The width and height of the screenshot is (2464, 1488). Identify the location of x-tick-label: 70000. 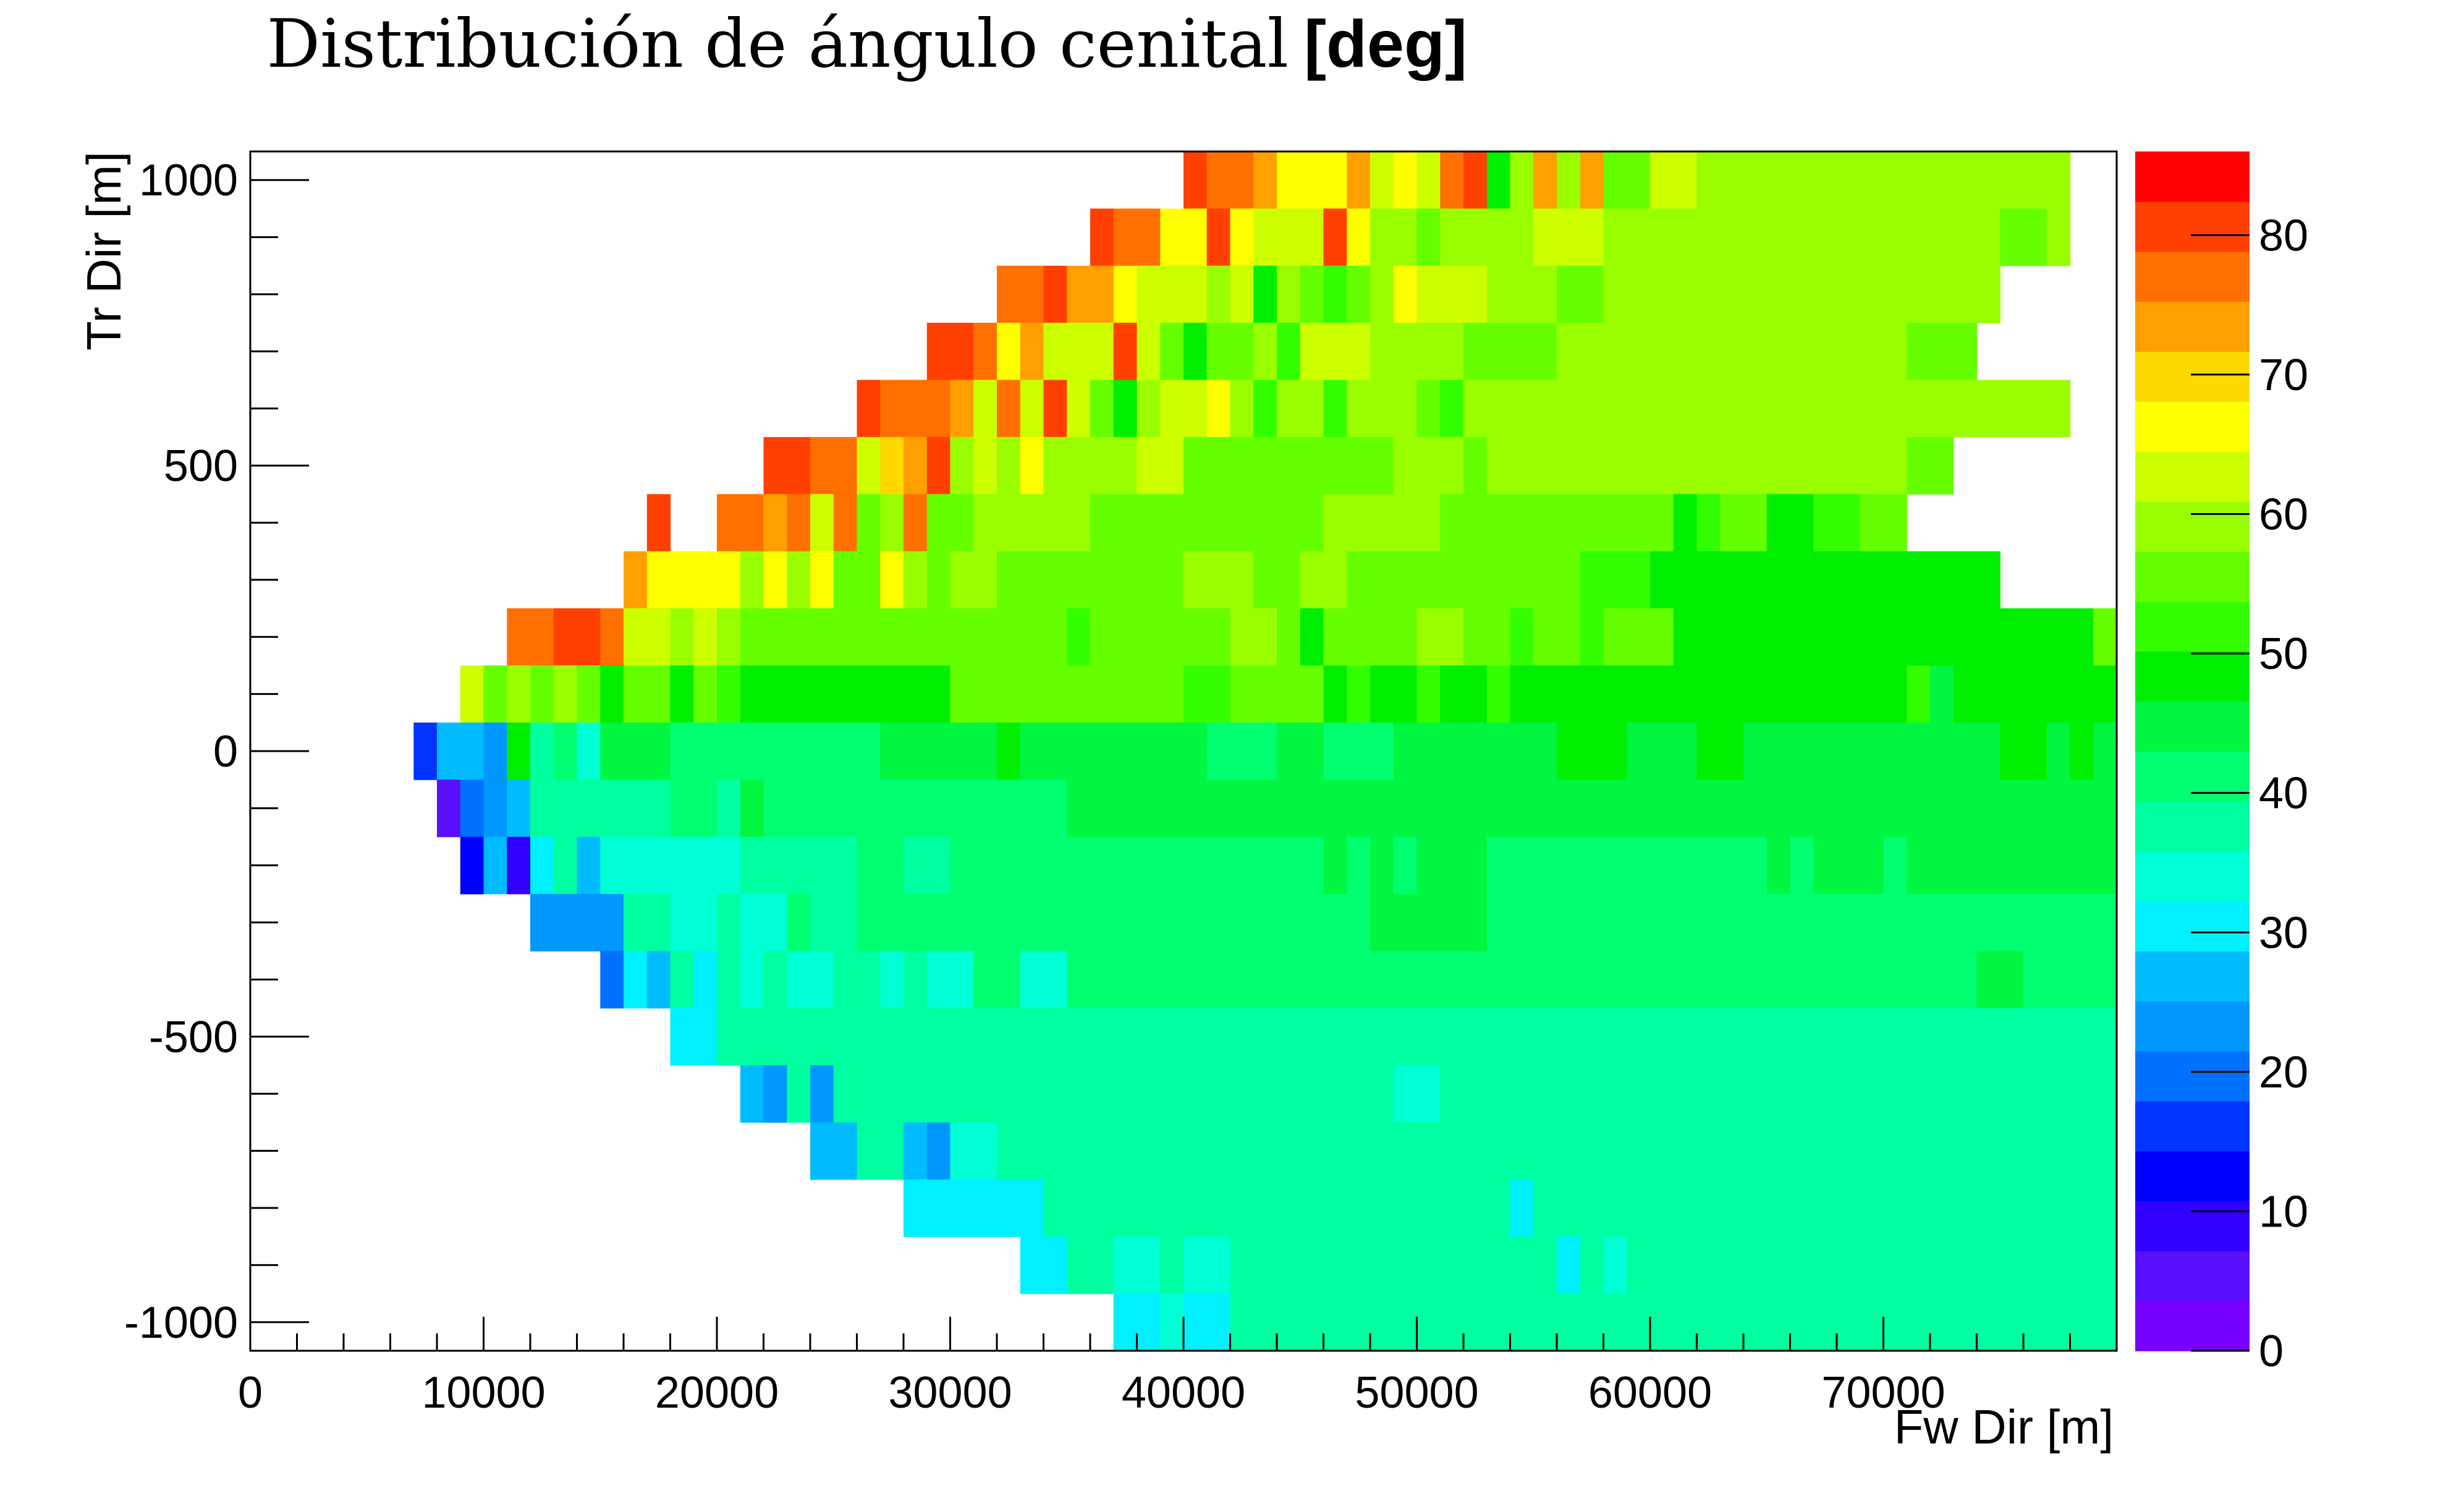
(1883, 1393).